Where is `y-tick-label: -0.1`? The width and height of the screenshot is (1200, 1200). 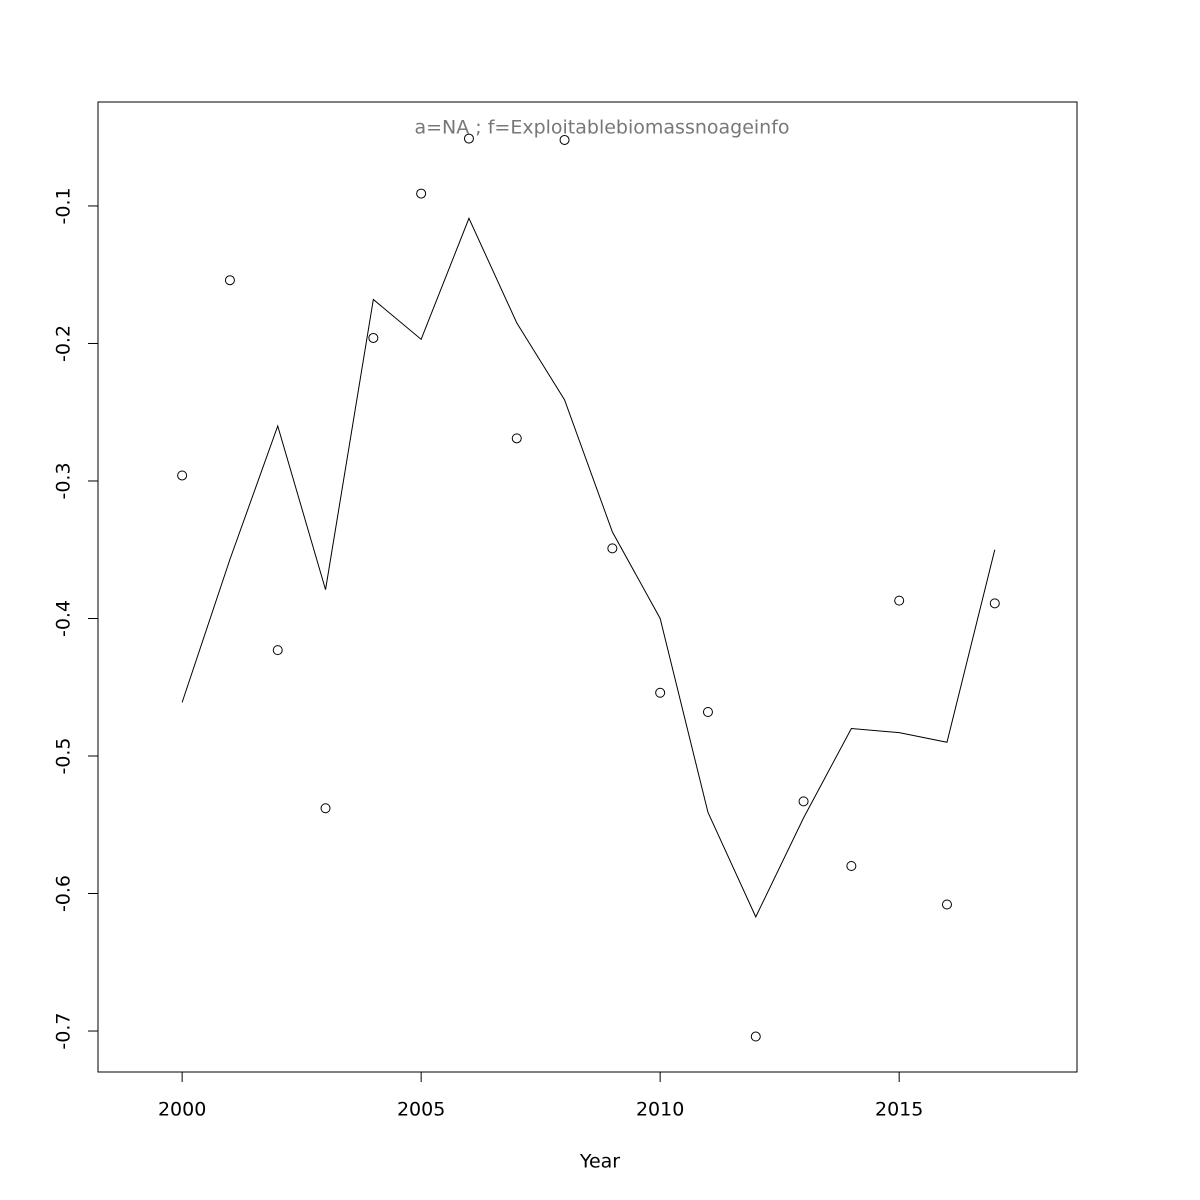
y-tick-label: -0.1 is located at coordinates (64, 205).